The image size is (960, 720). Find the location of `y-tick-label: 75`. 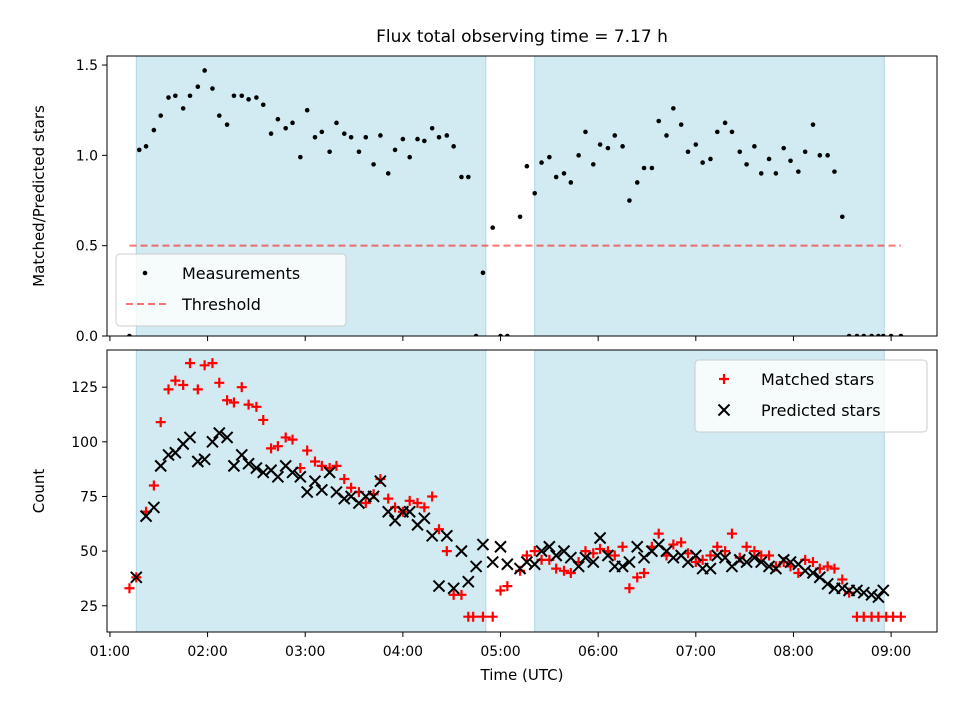

y-tick-label: 75 is located at coordinates (89, 497).